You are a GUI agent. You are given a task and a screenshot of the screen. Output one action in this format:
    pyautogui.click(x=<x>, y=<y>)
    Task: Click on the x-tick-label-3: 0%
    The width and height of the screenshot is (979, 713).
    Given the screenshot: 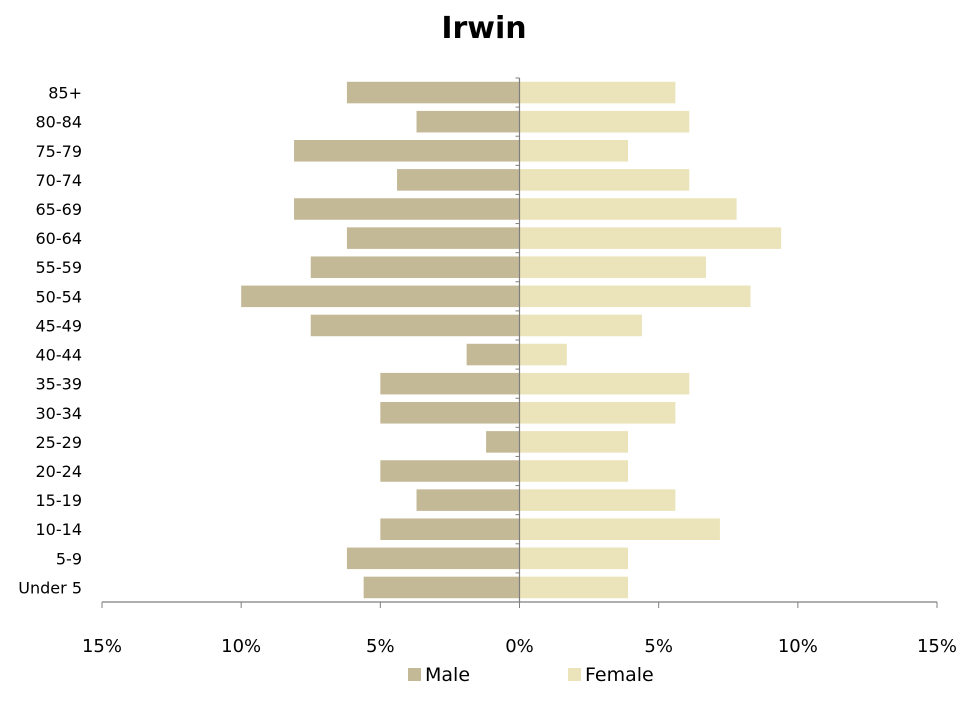 What is the action you would take?
    pyautogui.click(x=519, y=646)
    